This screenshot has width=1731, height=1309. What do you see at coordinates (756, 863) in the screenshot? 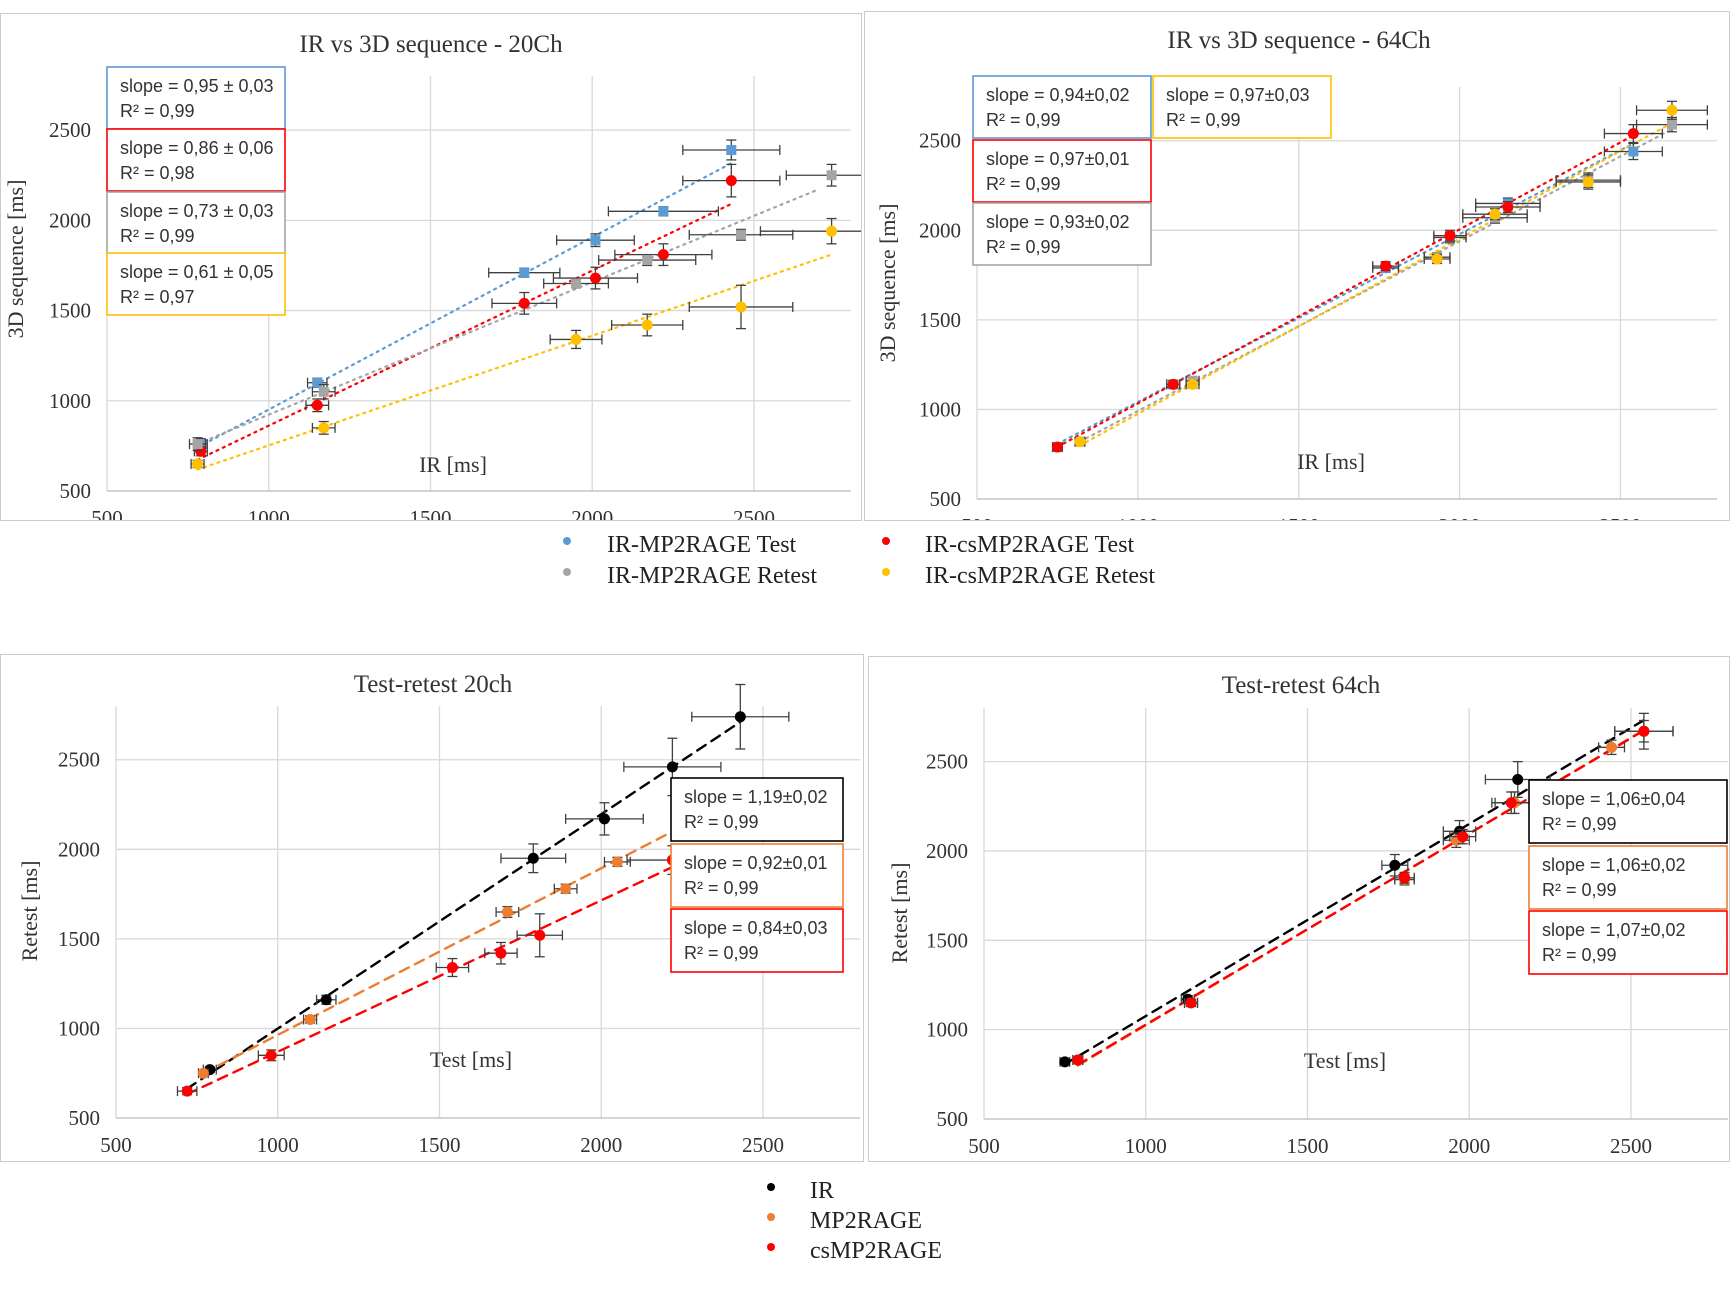
I see `slope-text: slope = 0,92±0,01` at bounding box center [756, 863].